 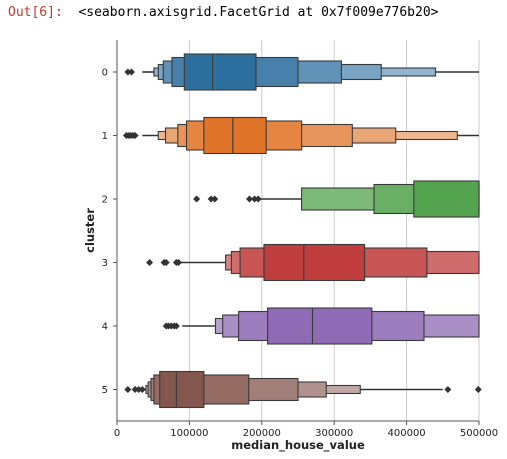 I want to click on x-tick-label: 100000, so click(x=189, y=433).